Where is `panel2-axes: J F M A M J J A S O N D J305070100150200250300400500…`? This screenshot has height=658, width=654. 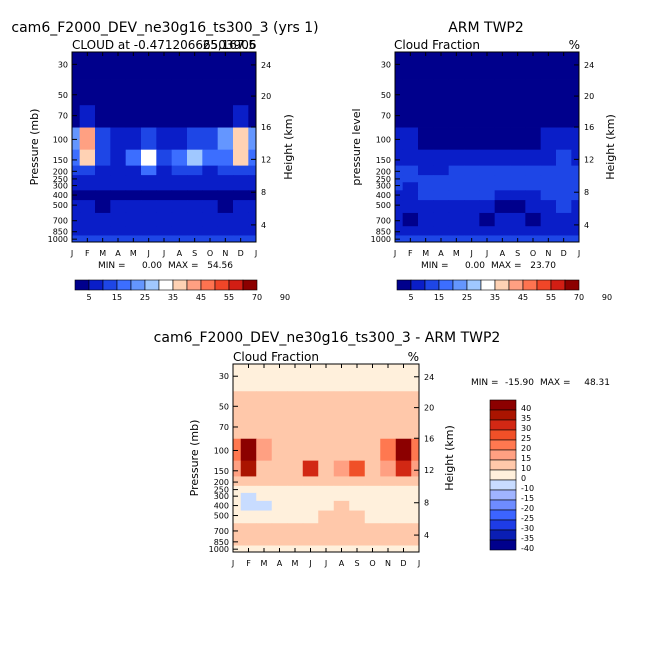
panel2-axes: J F M A M J J A S O N D J305070100150200250300400500… is located at coordinates (482, 155).